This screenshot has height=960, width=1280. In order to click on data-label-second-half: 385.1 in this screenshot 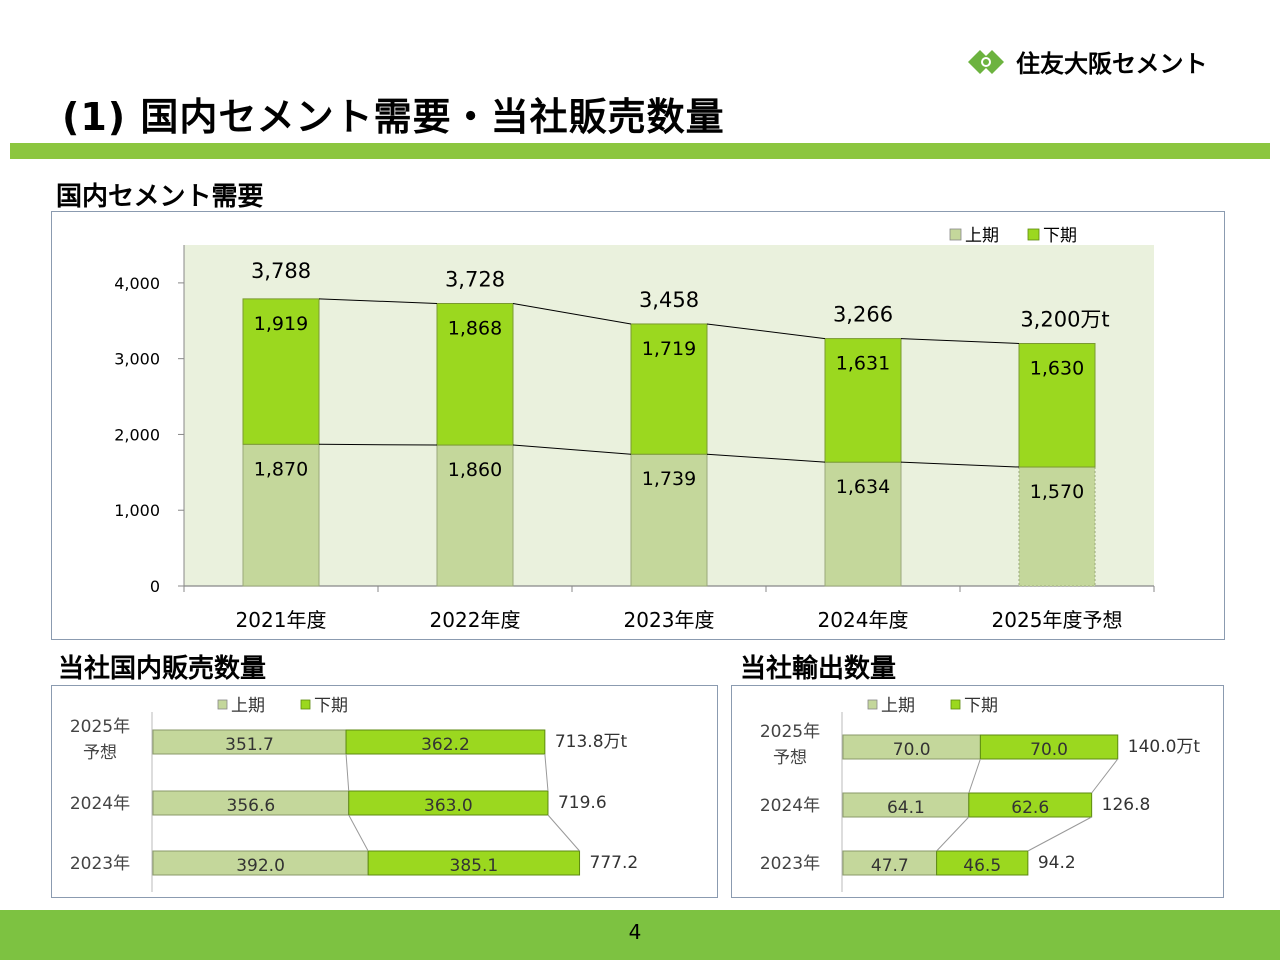, I will do `click(474, 866)`.